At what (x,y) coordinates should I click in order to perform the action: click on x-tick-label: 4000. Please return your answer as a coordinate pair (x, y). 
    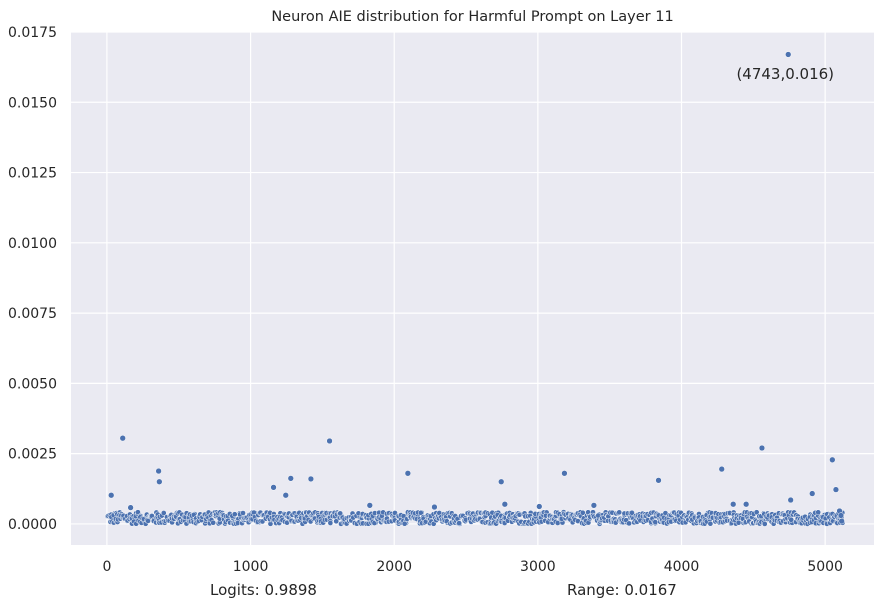
    Looking at the image, I should click on (682, 567).